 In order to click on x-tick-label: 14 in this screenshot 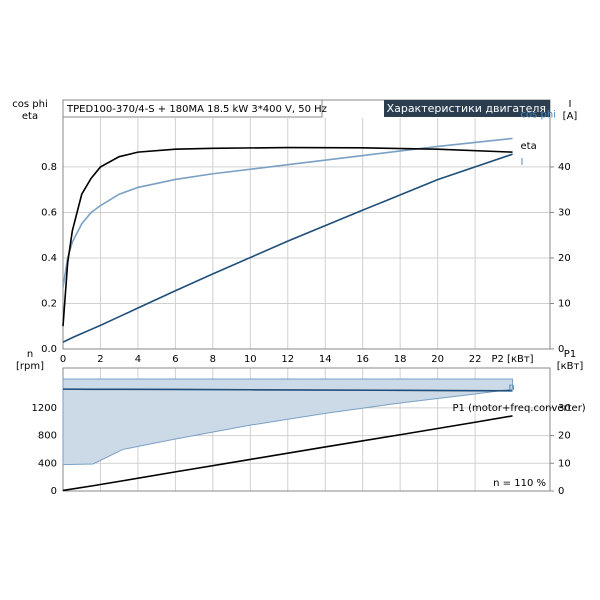, I will do `click(325, 359)`.